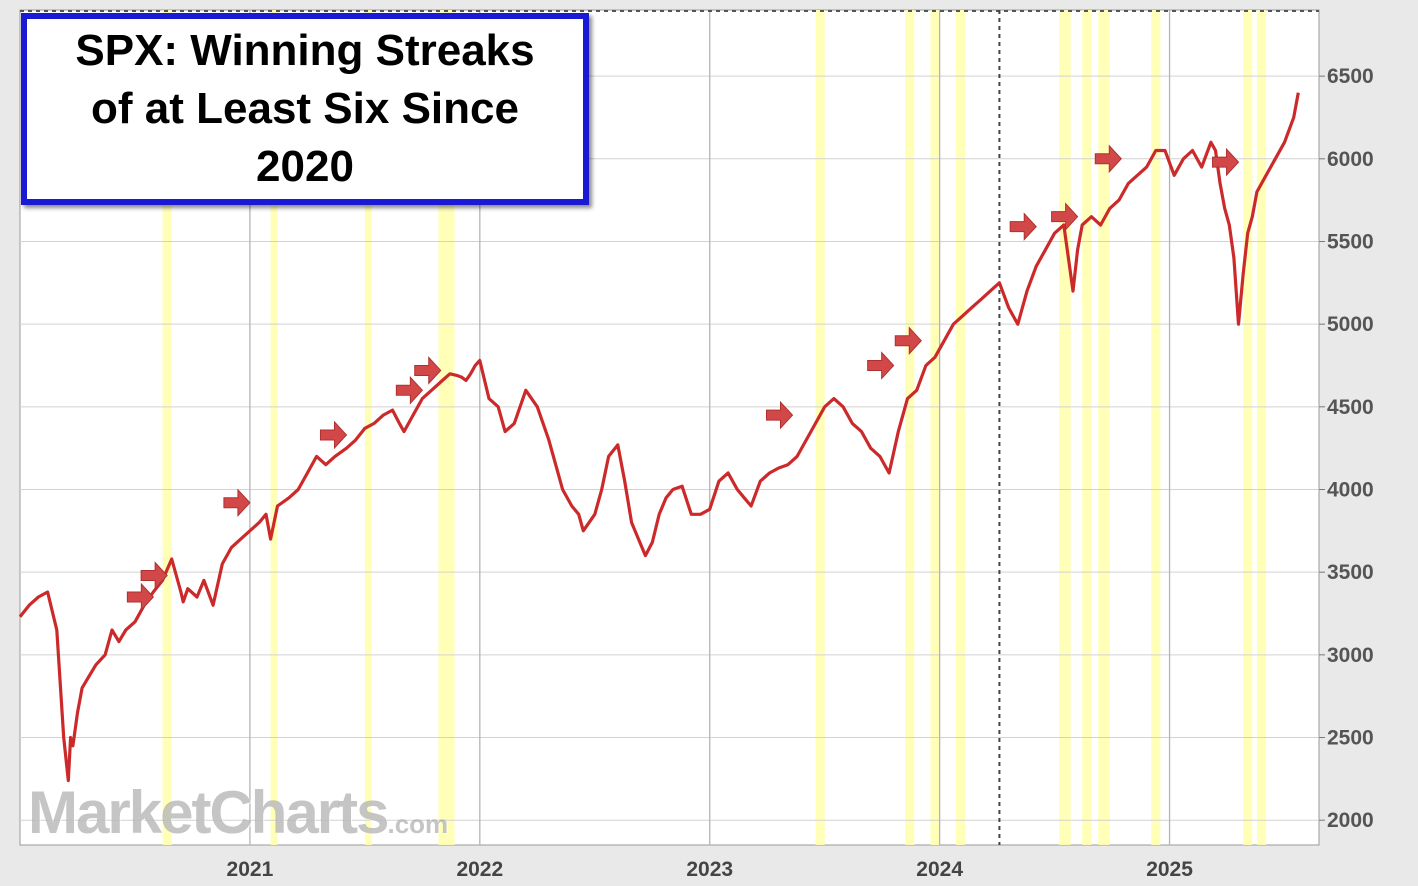 The image size is (1418, 886). Describe the element at coordinates (1350, 159) in the screenshot. I see `y-tick-label: 6000` at that location.